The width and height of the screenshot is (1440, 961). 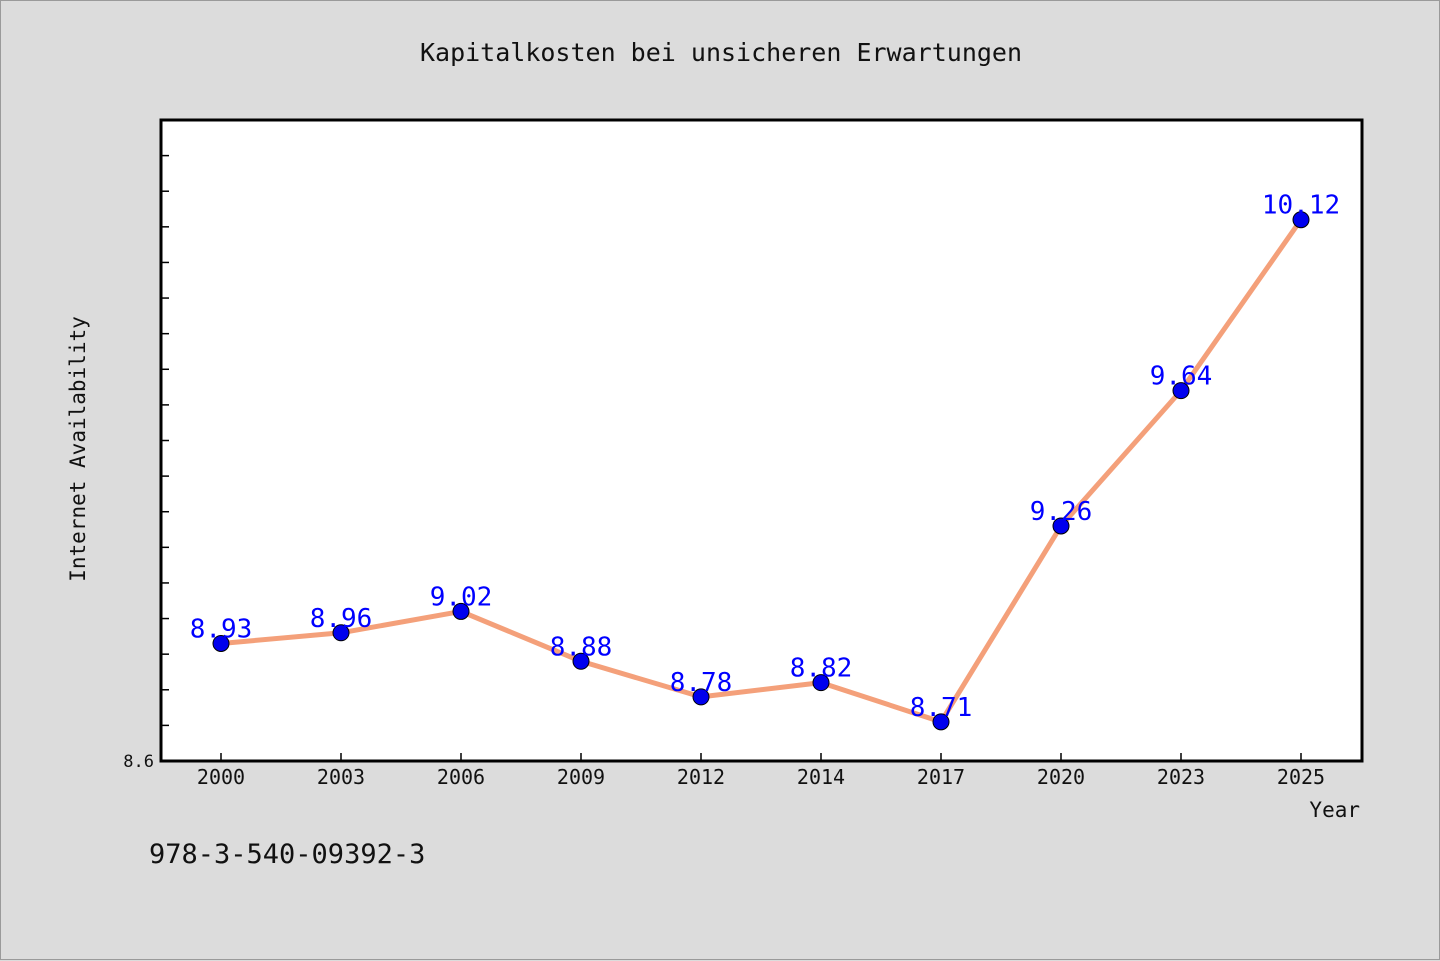 What do you see at coordinates (821, 777) in the screenshot?
I see `x-tick-label: 2014` at bounding box center [821, 777].